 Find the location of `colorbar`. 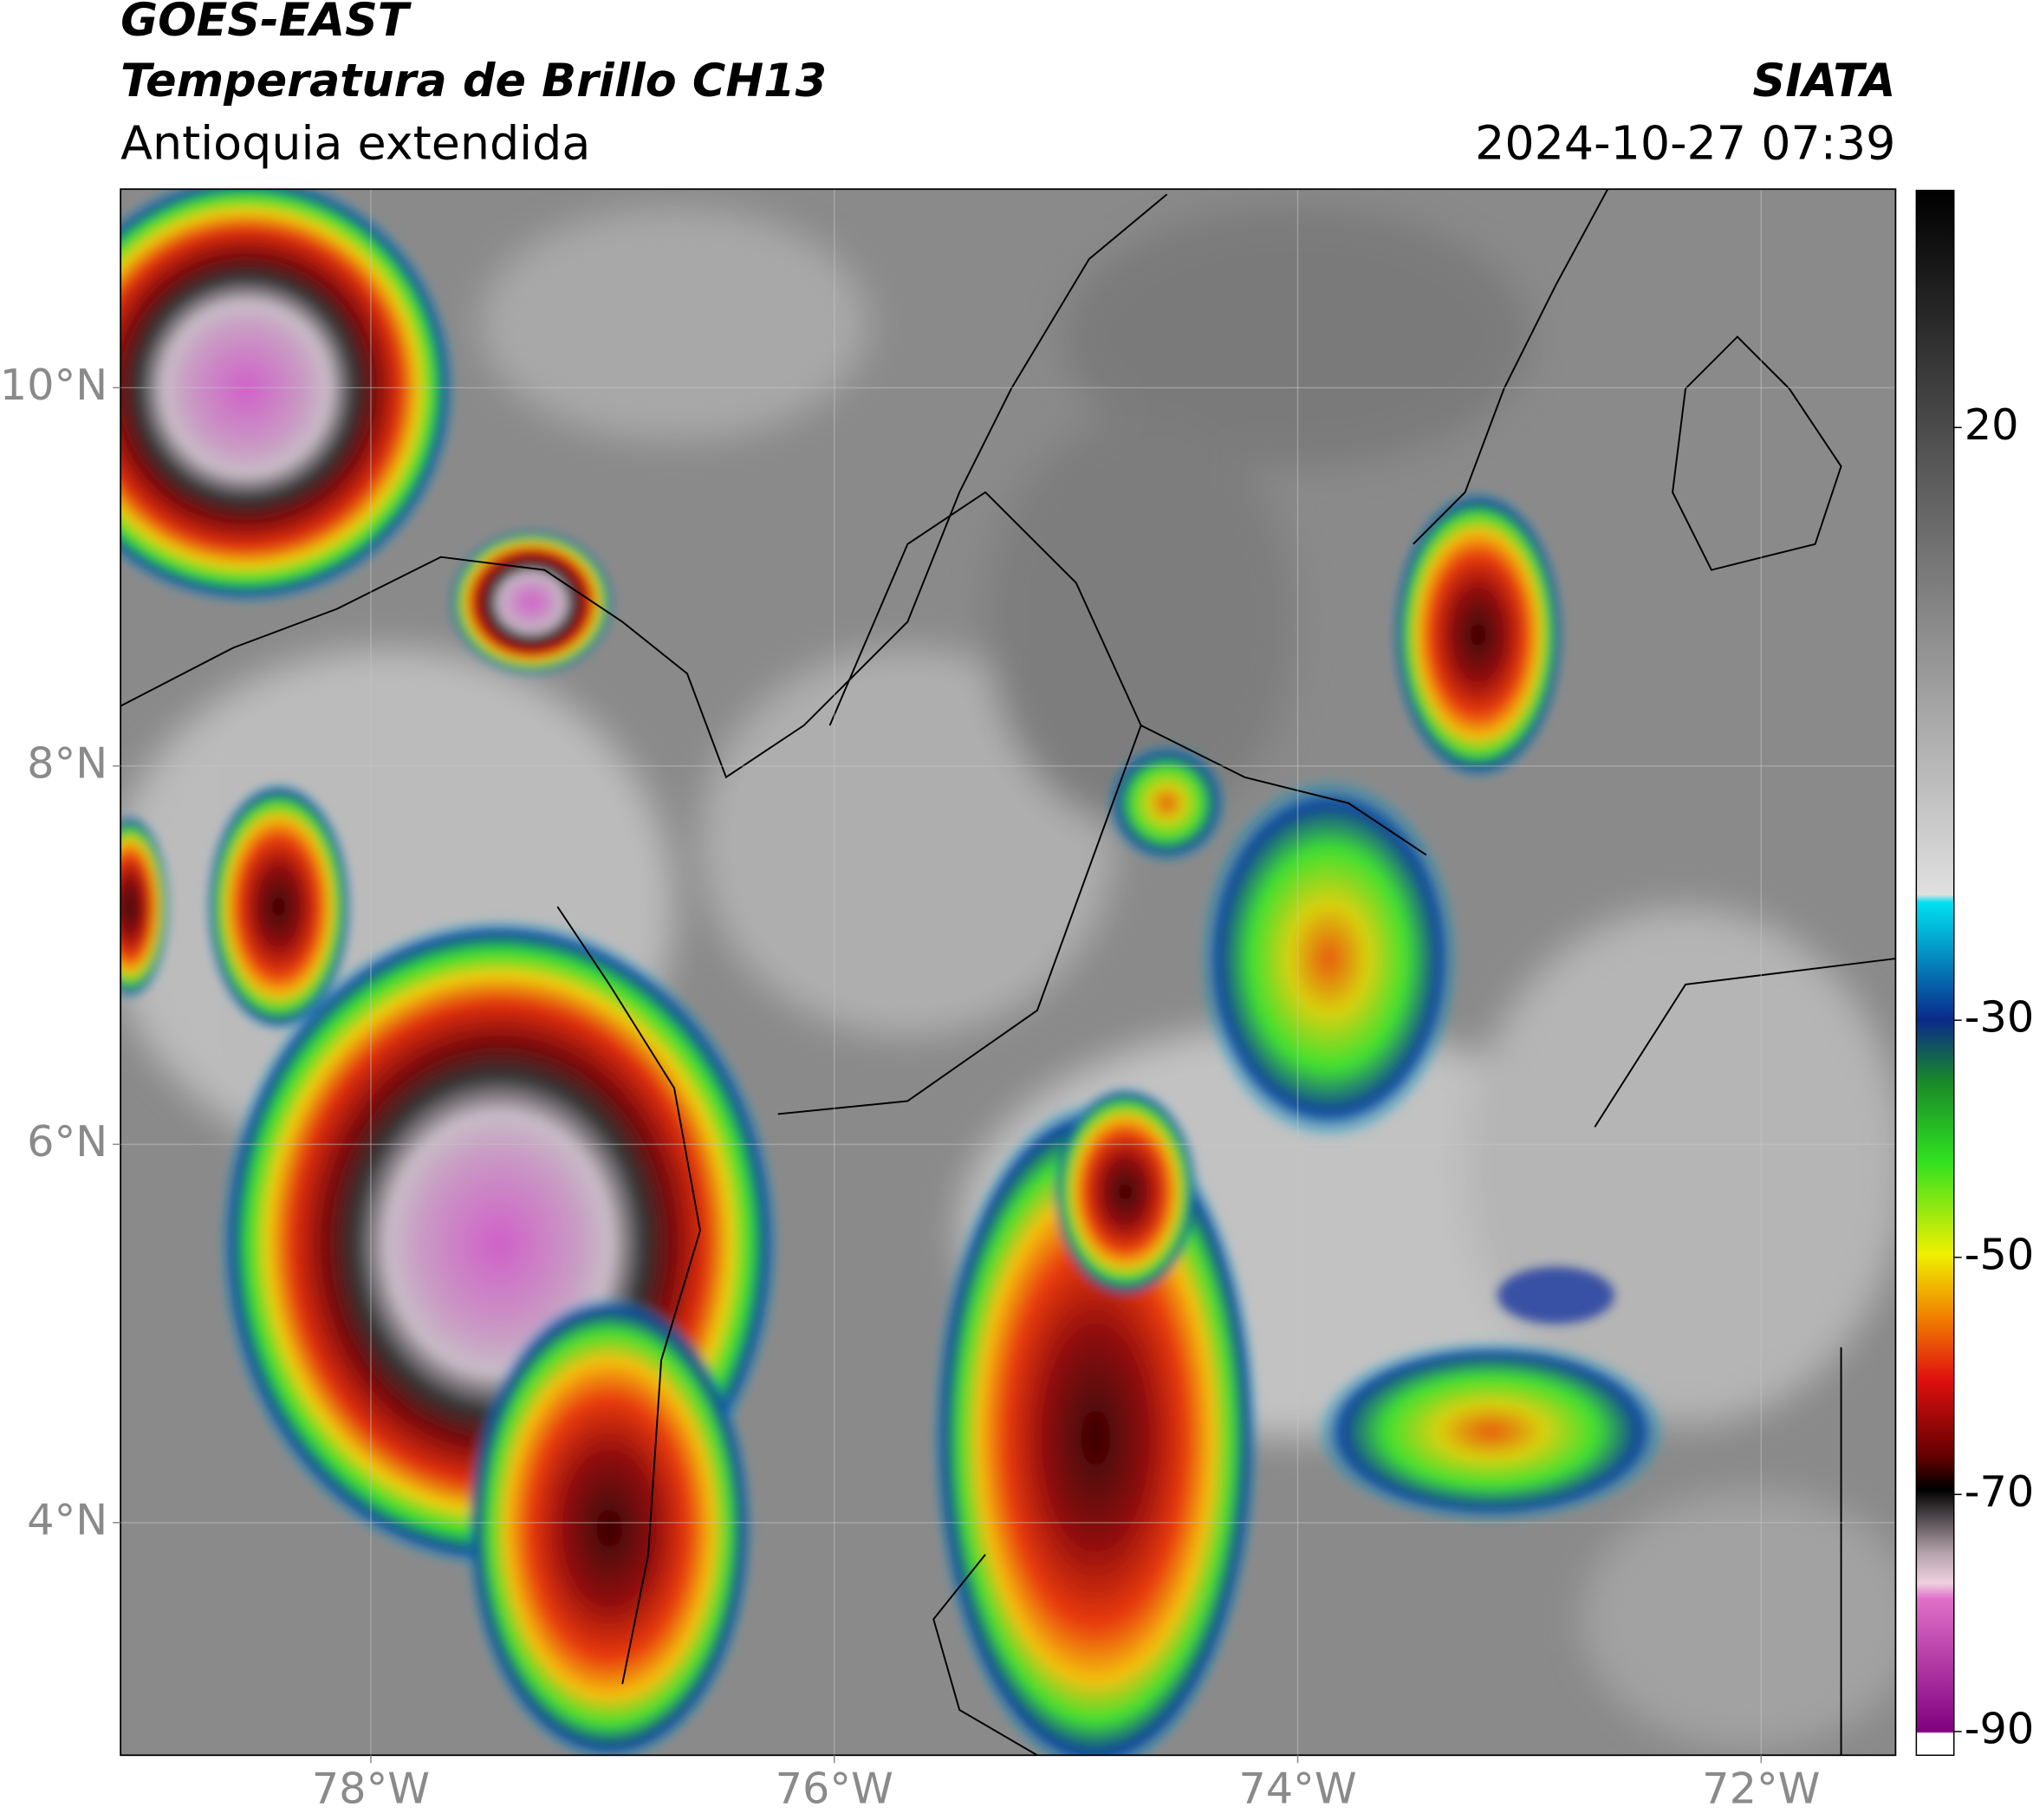

colorbar is located at coordinates (1935, 973).